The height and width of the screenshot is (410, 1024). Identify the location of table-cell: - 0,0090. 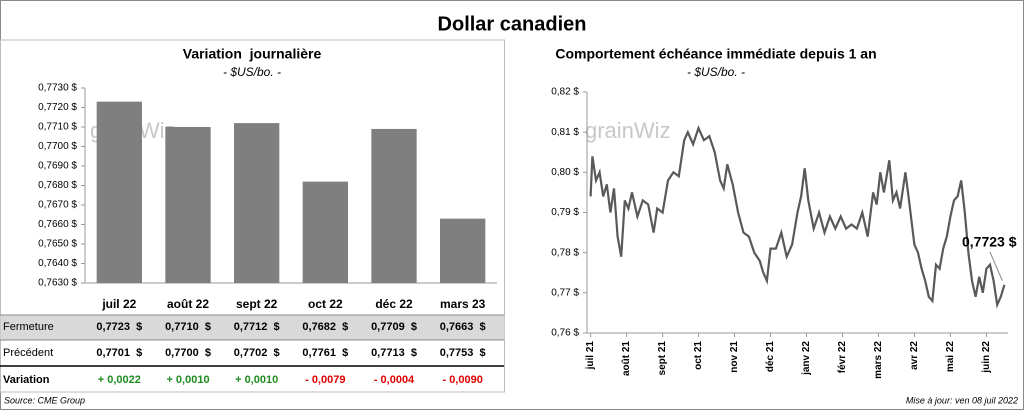
(462, 380).